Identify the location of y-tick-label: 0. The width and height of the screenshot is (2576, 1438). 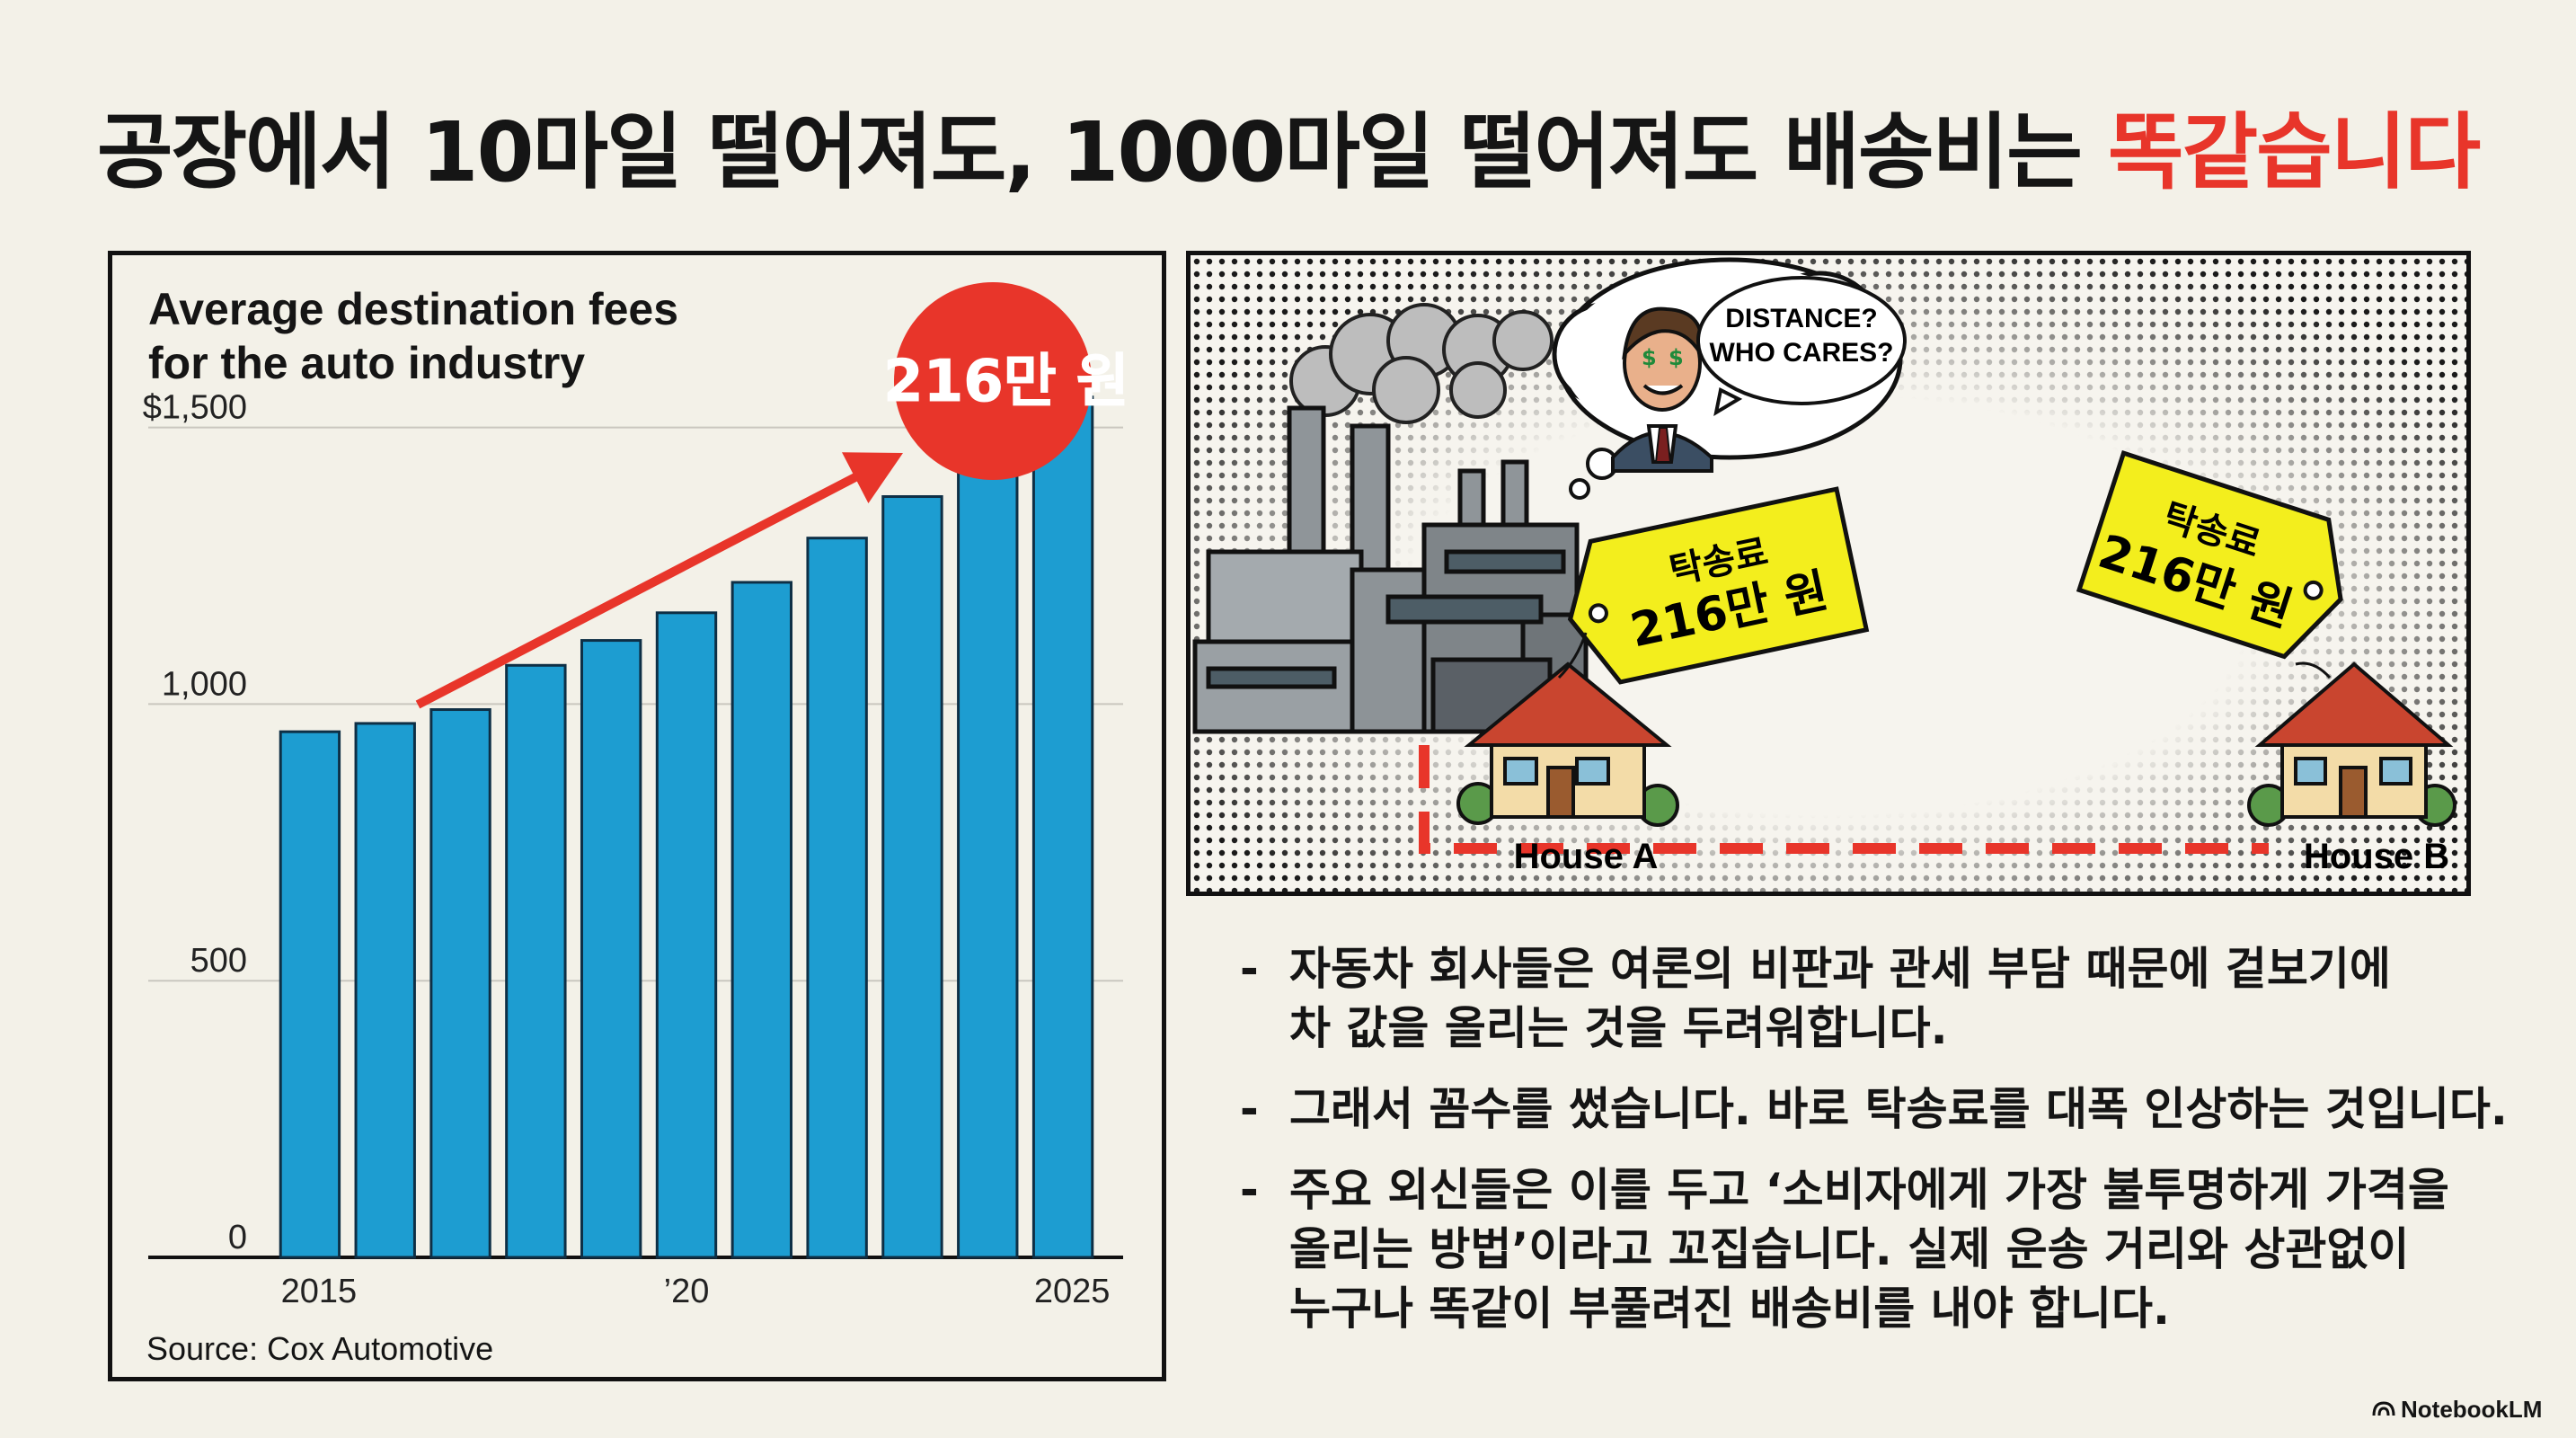
(237, 1237).